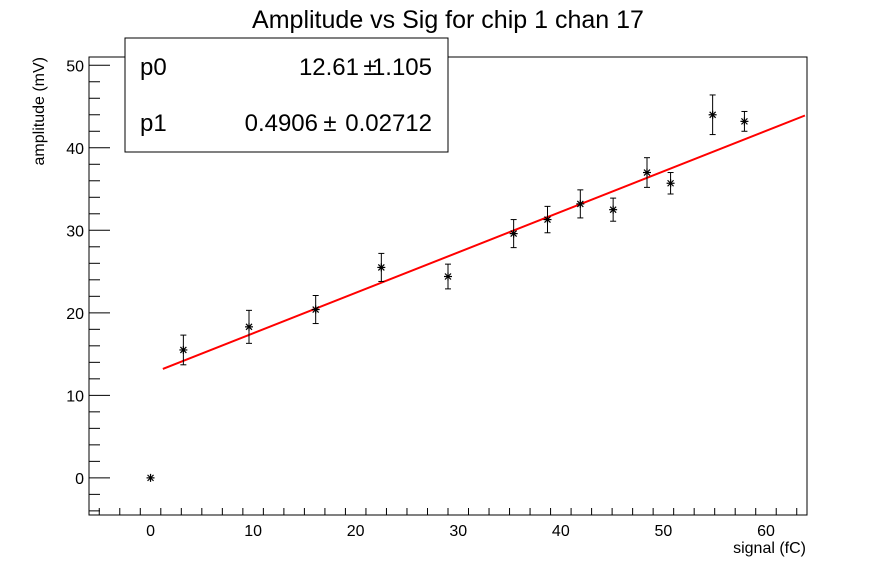 Image resolution: width=896 pixels, height=572 pixels. What do you see at coordinates (664, 531) in the screenshot?
I see `x-tick-label: 50` at bounding box center [664, 531].